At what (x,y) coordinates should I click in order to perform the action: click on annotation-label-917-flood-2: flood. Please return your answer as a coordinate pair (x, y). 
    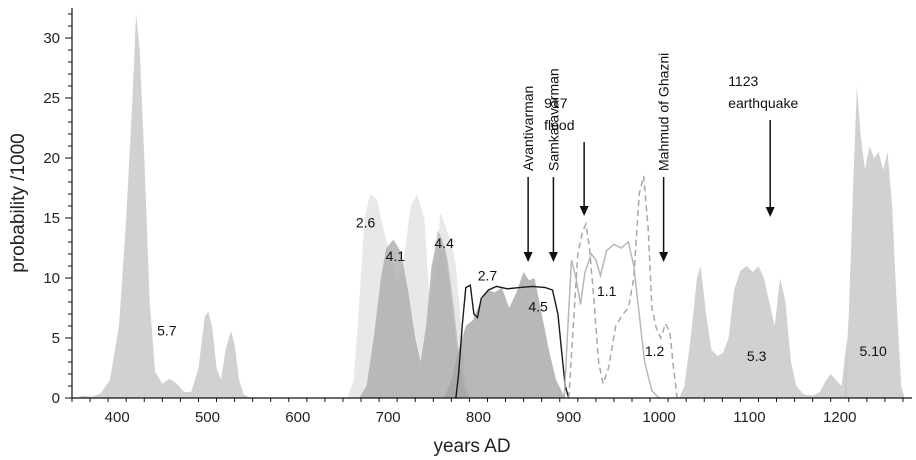
    Looking at the image, I should click on (559, 125).